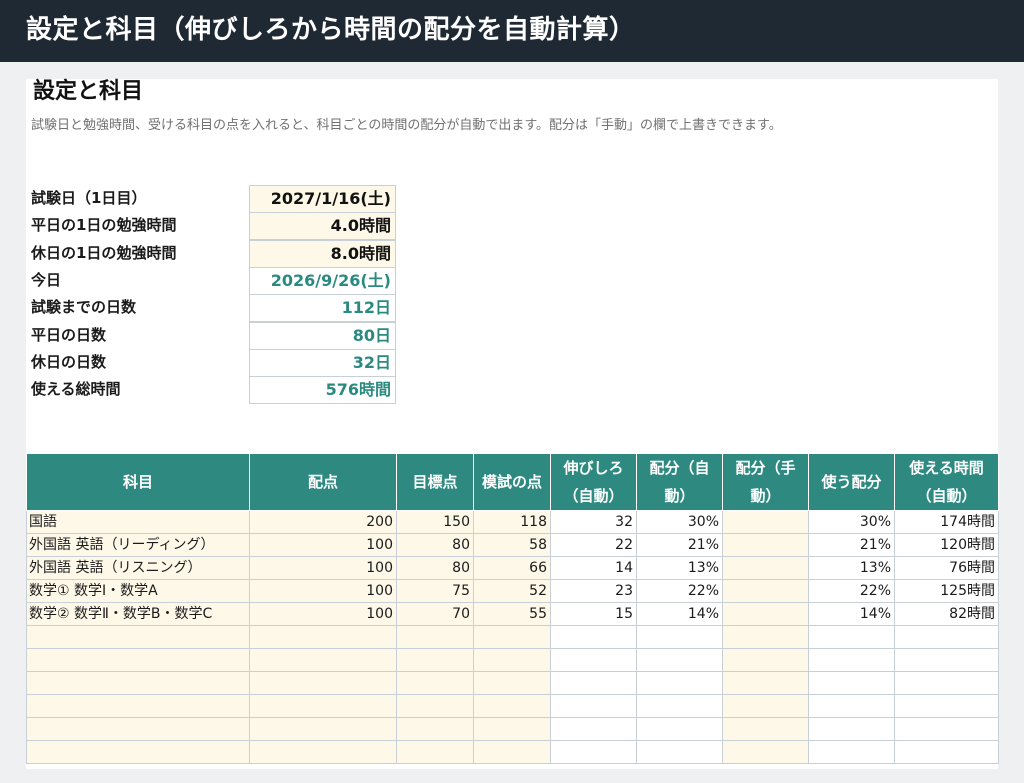 This screenshot has width=1024, height=783. I want to click on setting-label: 休日の日数, so click(69, 361).